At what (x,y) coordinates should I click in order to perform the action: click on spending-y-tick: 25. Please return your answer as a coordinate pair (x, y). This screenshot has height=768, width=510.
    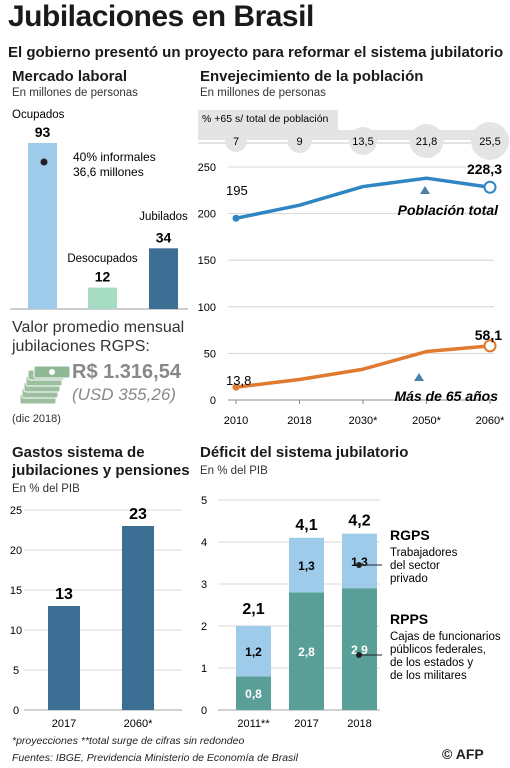
    Looking at the image, I should click on (16, 511).